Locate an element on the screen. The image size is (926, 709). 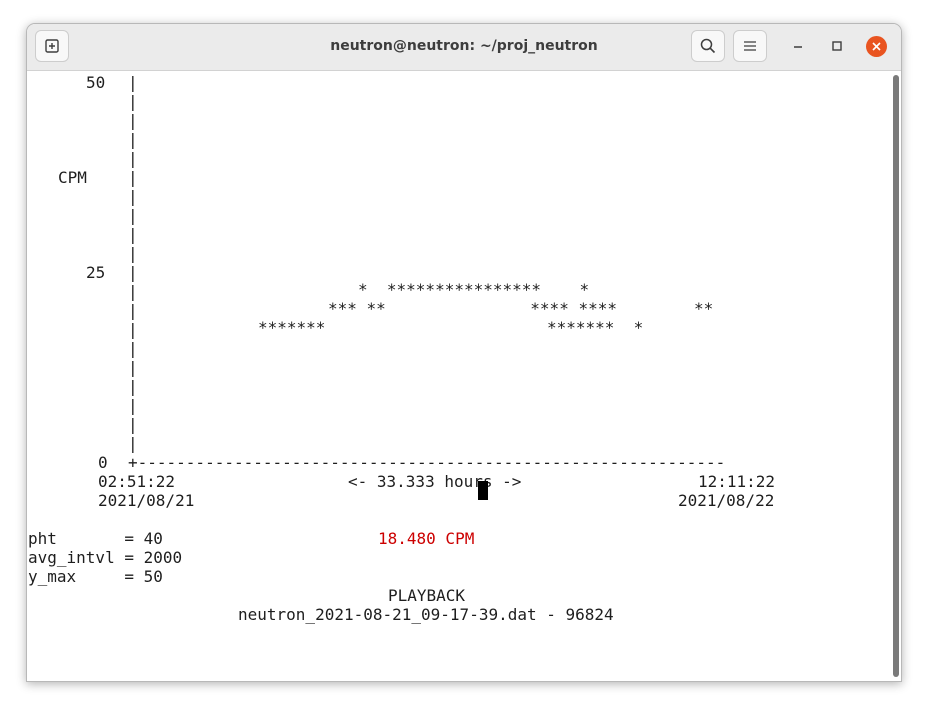
minimize-button is located at coordinates (798, 46).